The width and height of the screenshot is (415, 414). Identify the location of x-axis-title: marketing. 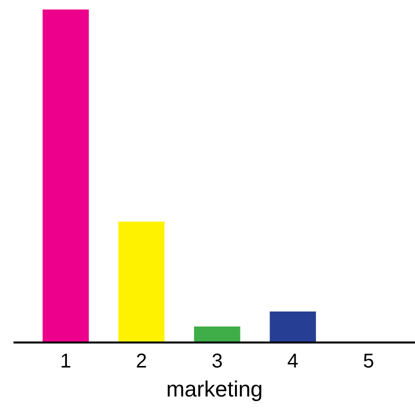
(214, 389).